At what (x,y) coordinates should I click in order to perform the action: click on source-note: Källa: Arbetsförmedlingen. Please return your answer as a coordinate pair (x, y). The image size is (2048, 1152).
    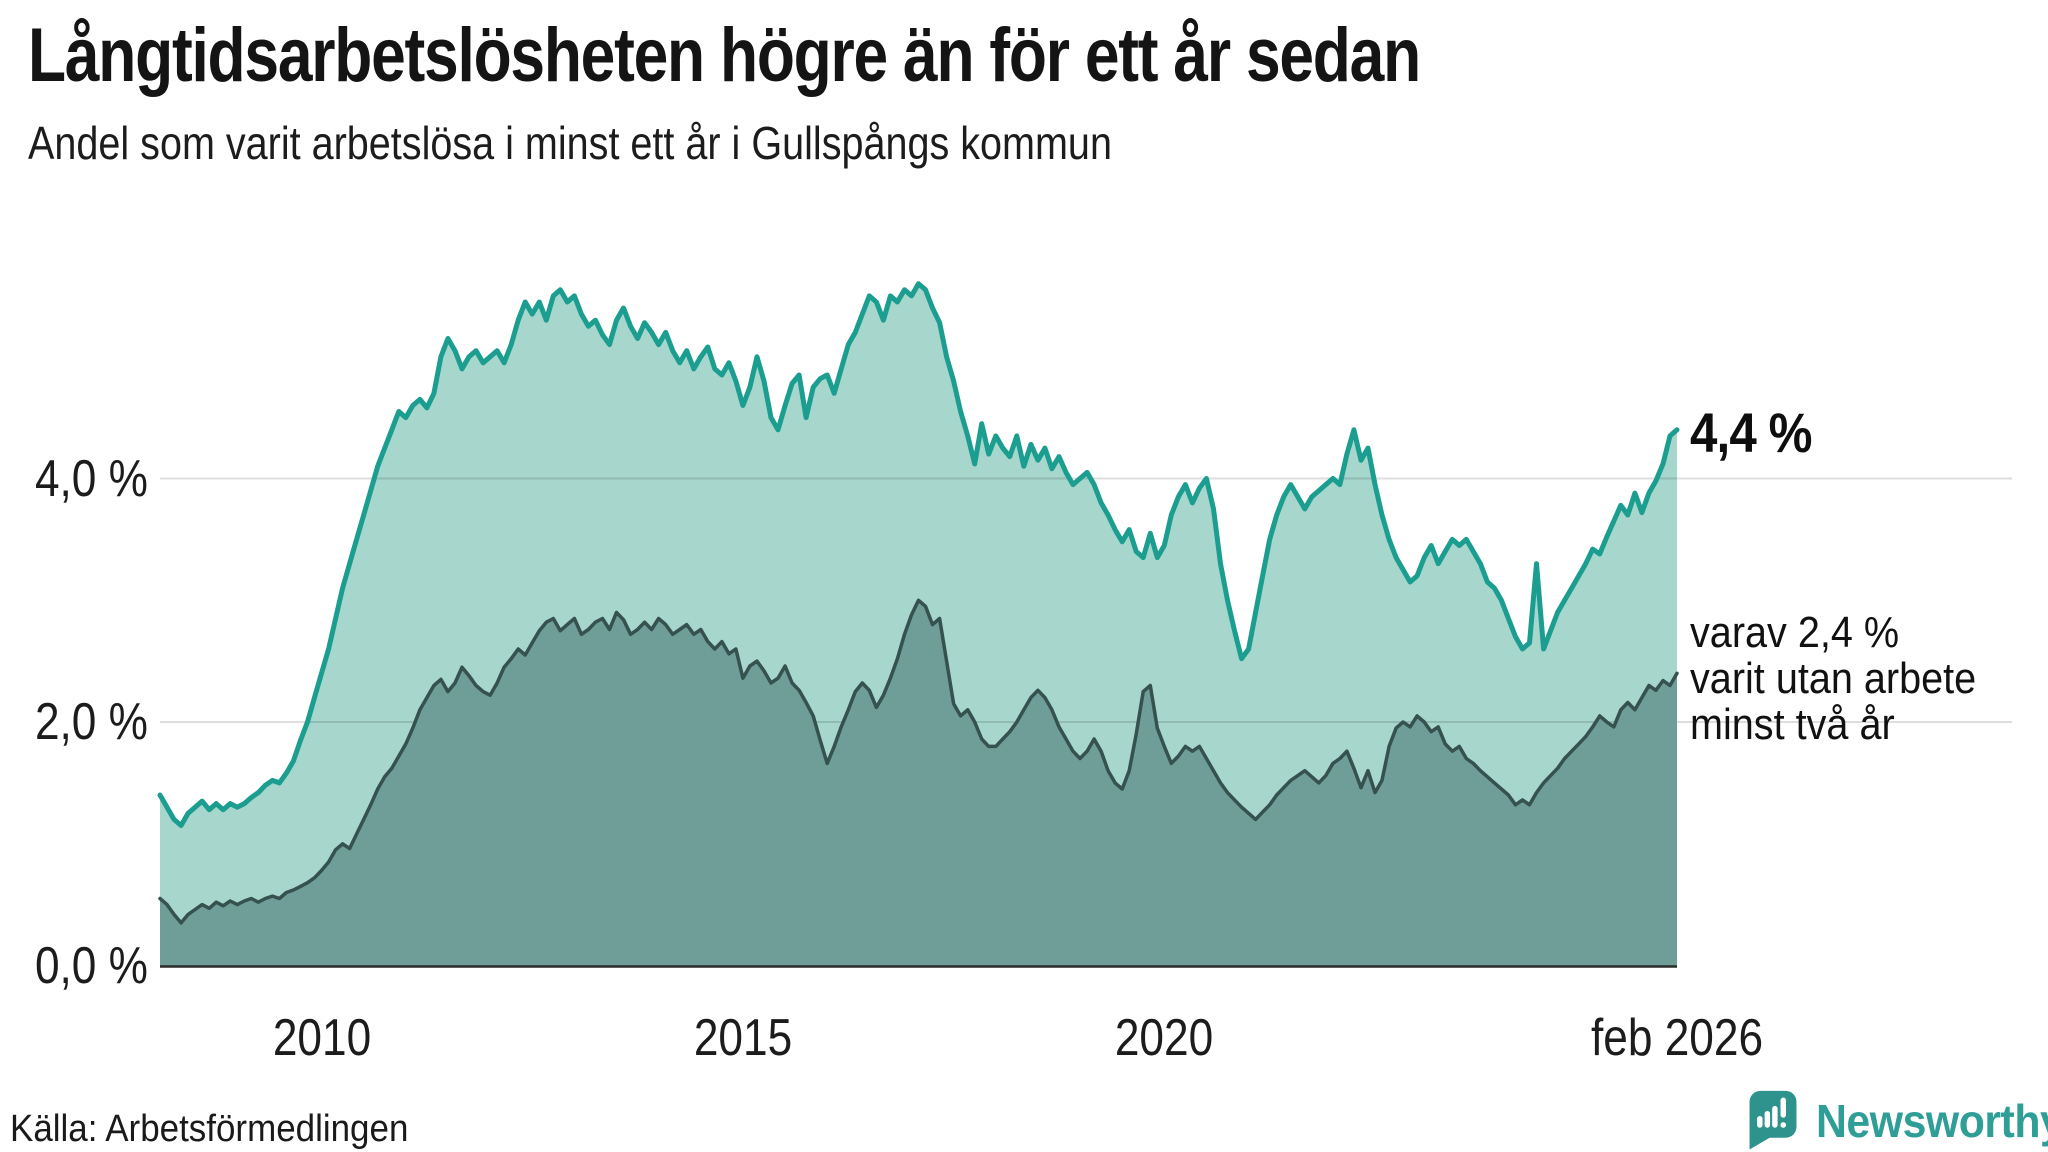
    Looking at the image, I should click on (209, 1129).